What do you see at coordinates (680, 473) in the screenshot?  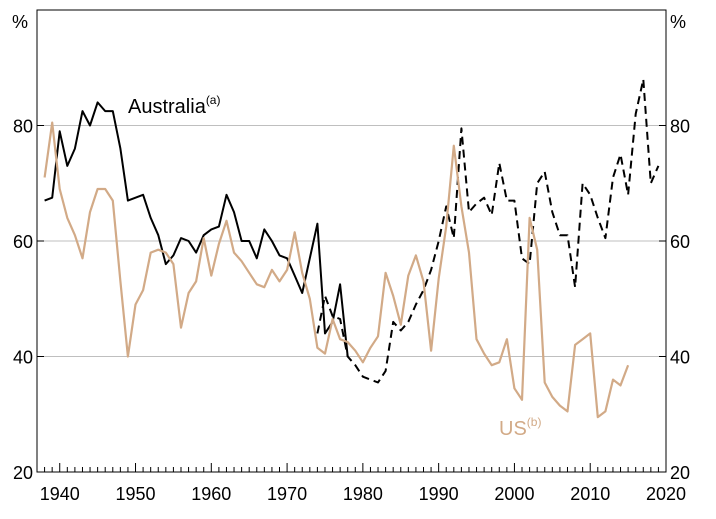 I see `y-tick-label-right: 20` at bounding box center [680, 473].